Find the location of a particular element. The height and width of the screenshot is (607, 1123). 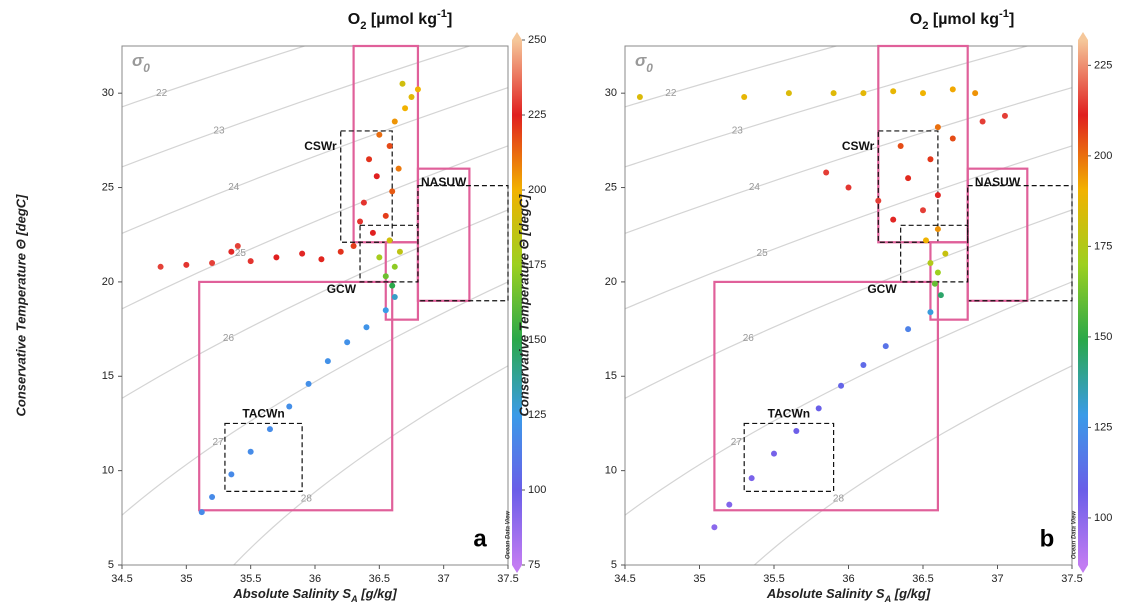

x-tick-label: 37.5 is located at coordinates (507, 579).